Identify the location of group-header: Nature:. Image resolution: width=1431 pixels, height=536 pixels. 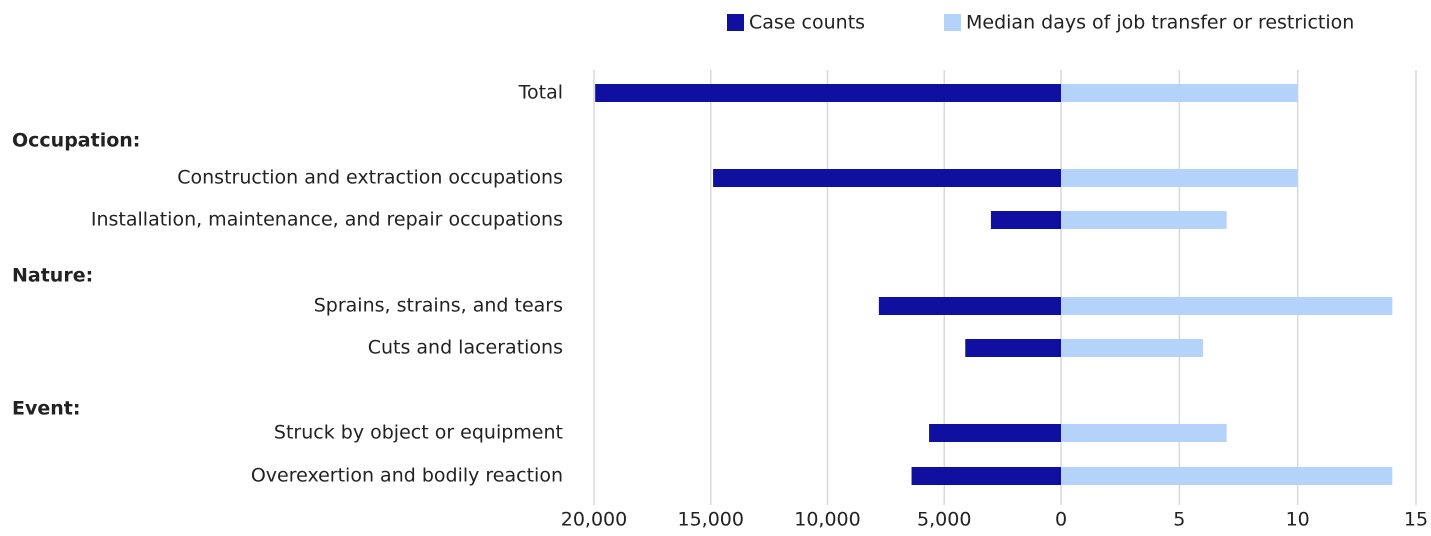
(52, 276).